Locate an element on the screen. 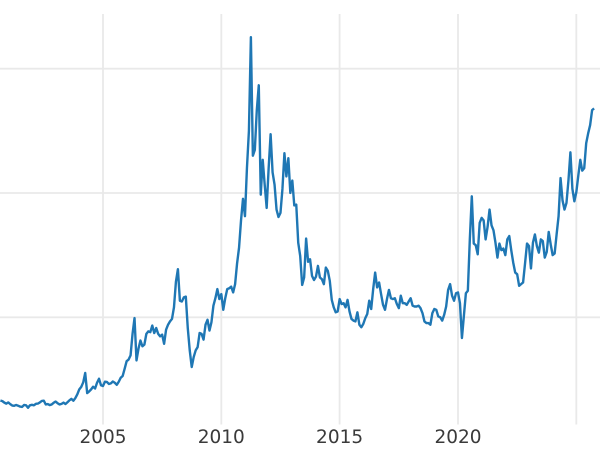  x-axis-label: 2020 is located at coordinates (457, 437).